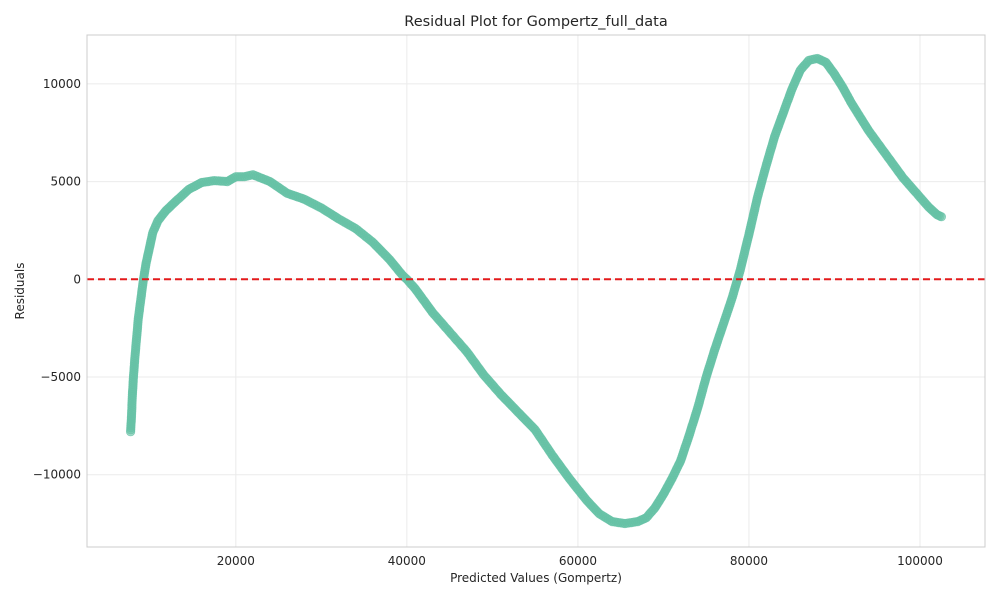  What do you see at coordinates (65, 182) in the screenshot?
I see `y-tick-label: 5000` at bounding box center [65, 182].